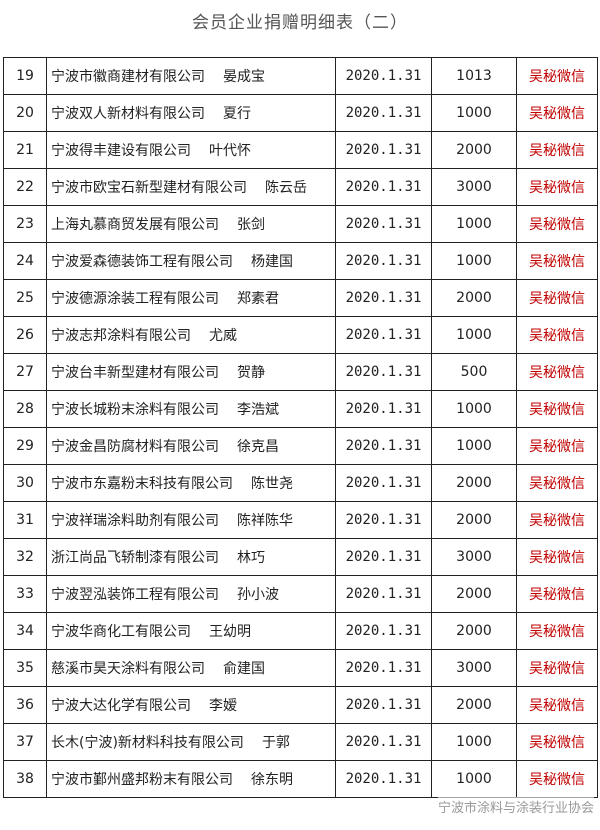 This screenshot has width=600, height=830. I want to click on company-name: 宁波翌泓装饰工程有限公司, so click(135, 595).